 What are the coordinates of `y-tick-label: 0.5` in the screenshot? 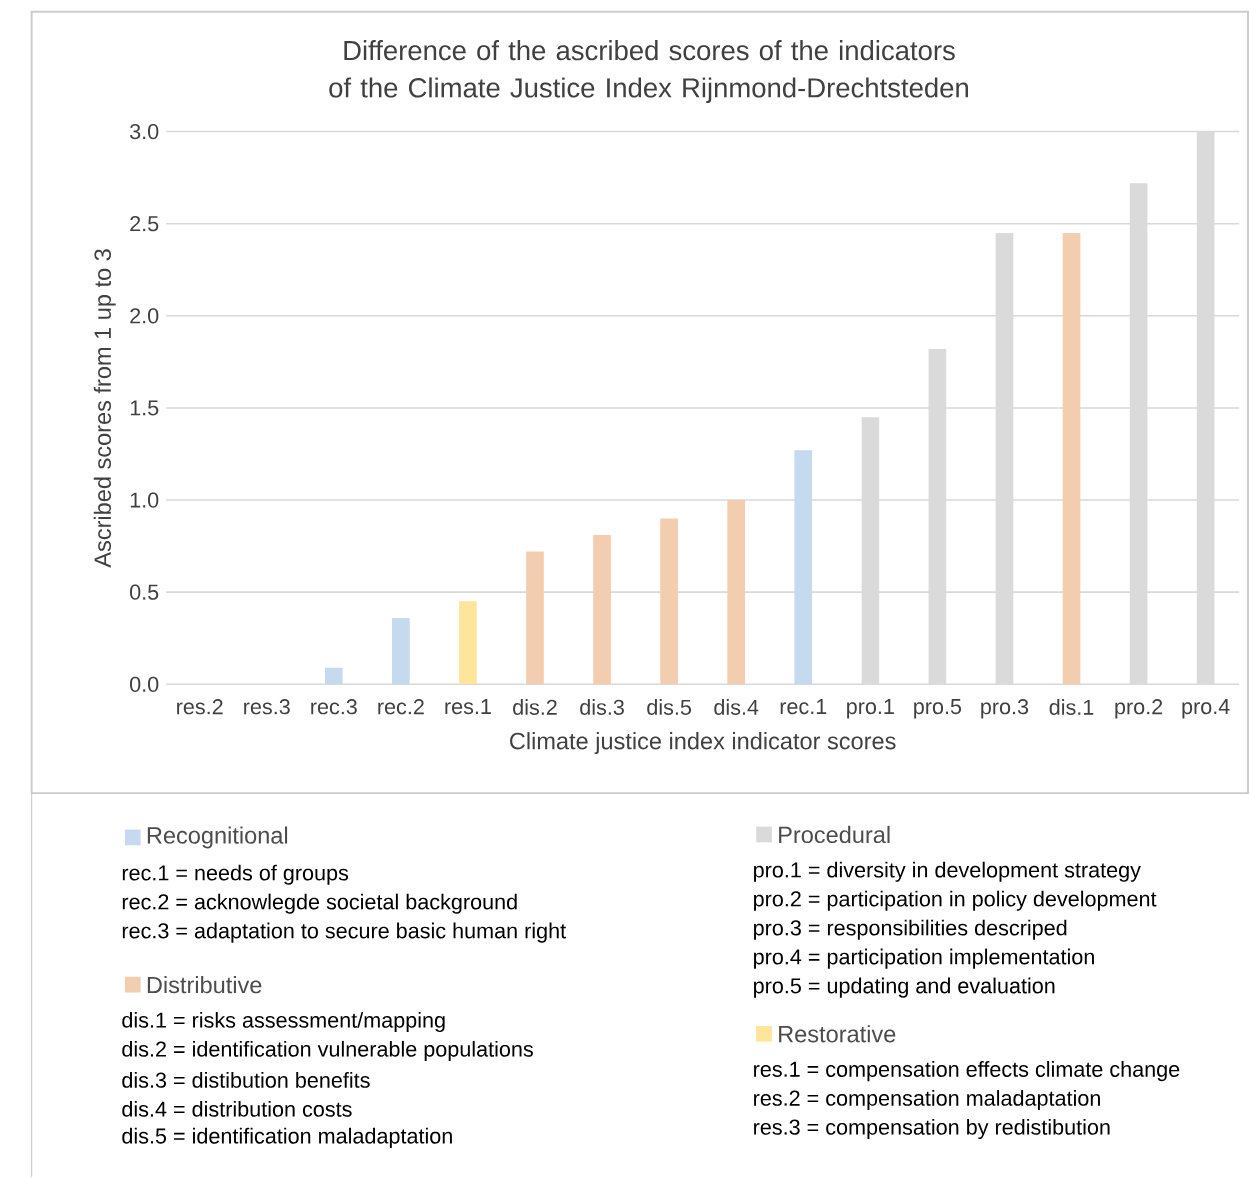 It's located at (144, 592).